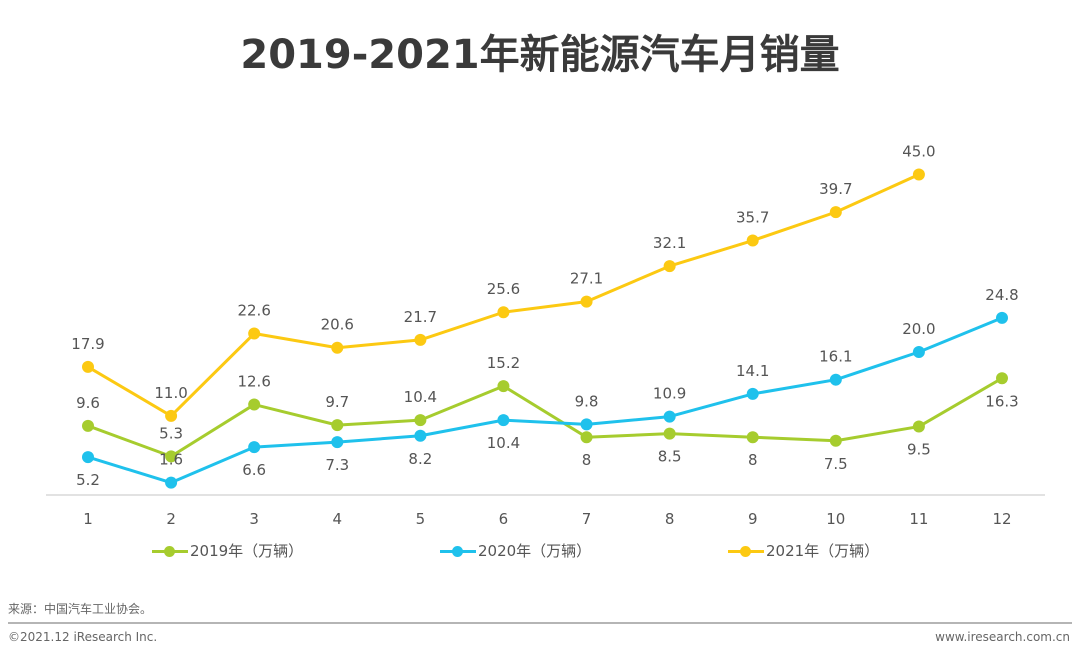 This screenshot has height=658, width=1080. I want to click on data-label: 27.1, so click(586, 279).